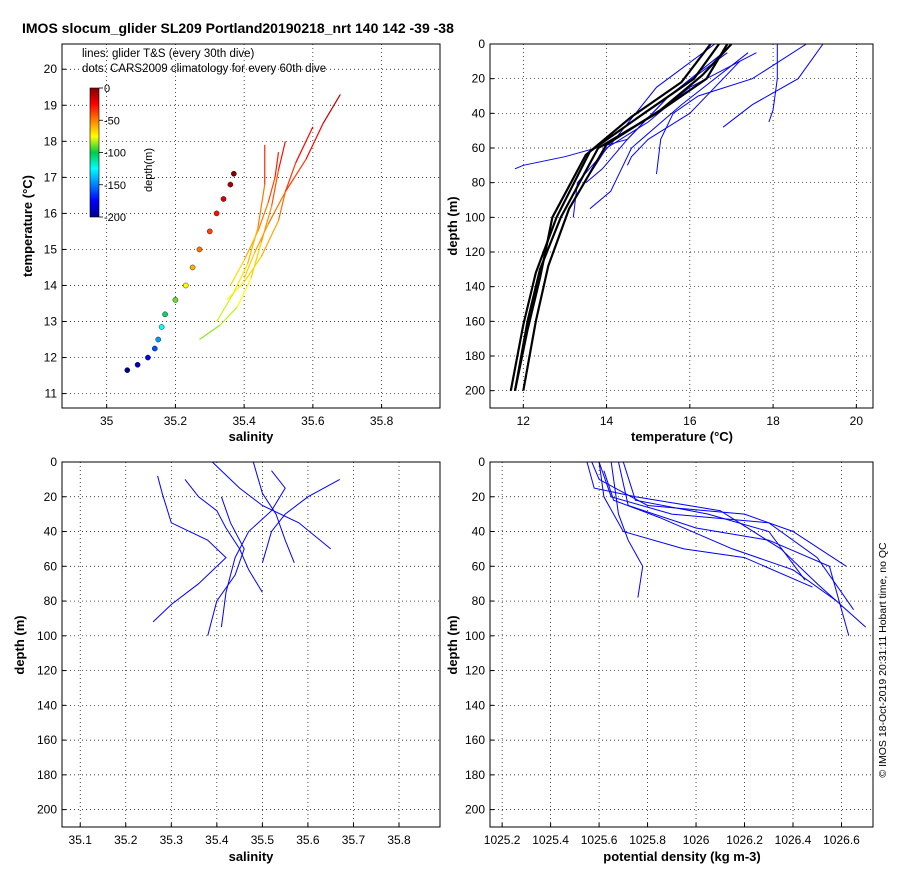 This screenshot has width=900, height=880. What do you see at coordinates (308, 840) in the screenshot?
I see `salinity-x-tick-label: 35.6` at bounding box center [308, 840].